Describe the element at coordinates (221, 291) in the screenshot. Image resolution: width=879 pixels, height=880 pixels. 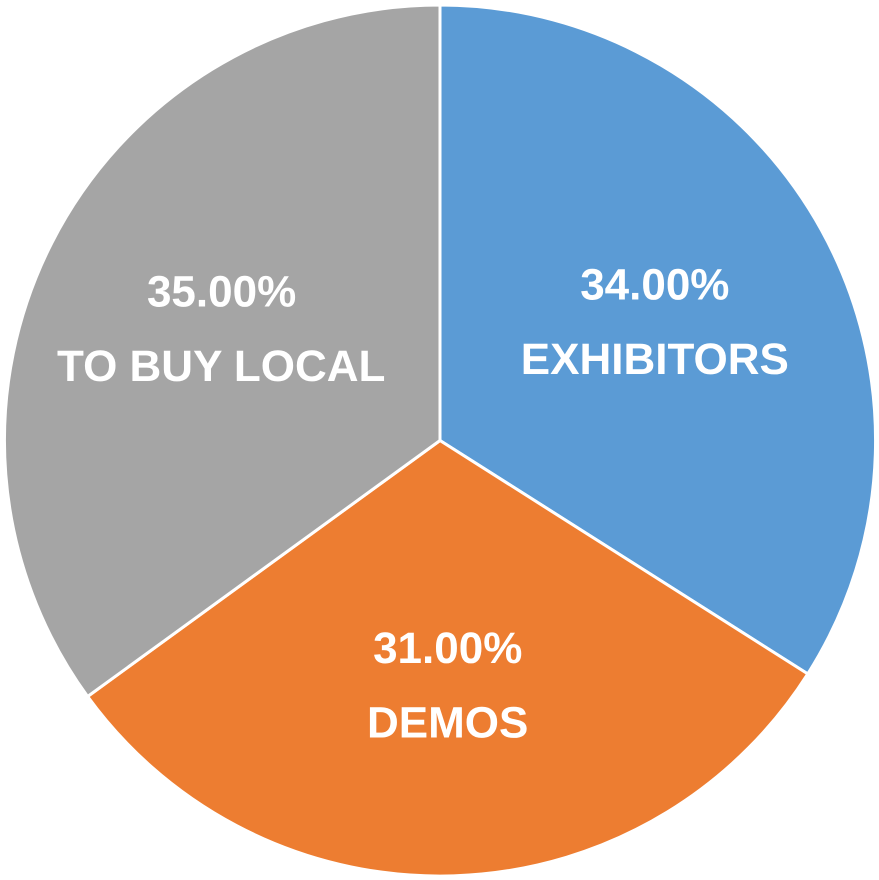
I see `data-label: 35.00%` at that location.